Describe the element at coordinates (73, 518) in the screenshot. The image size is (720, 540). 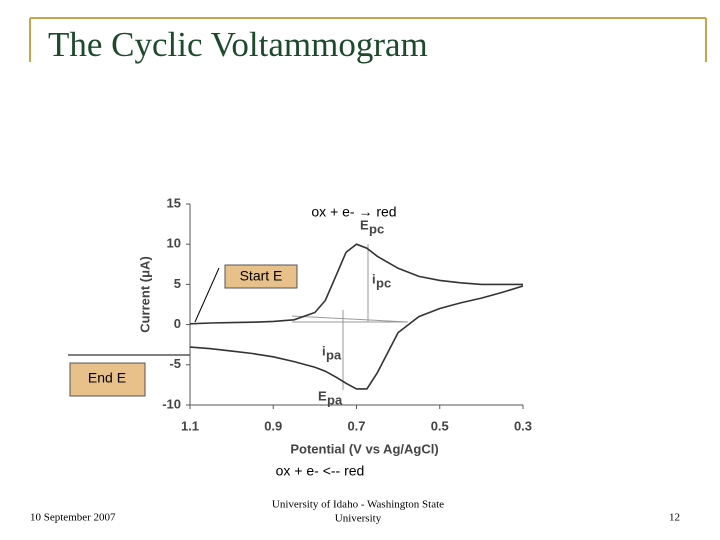
I see `footer-date: 10 September 2007` at that location.